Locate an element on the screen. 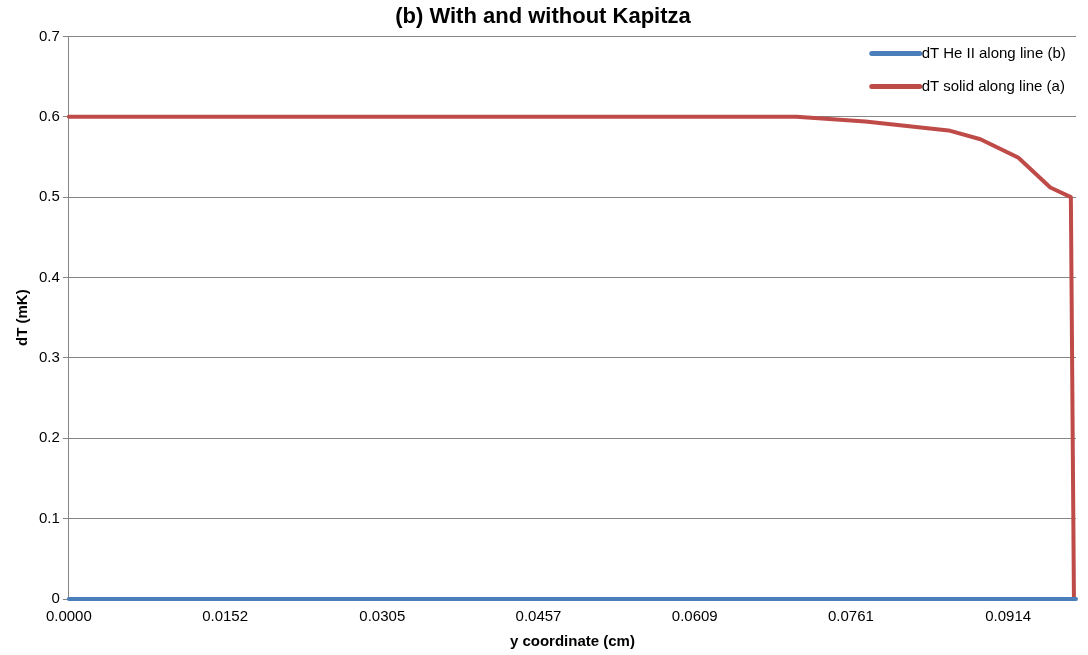 Image resolution: width=1088 pixels, height=655 pixels. legend-label: dT solid along line (a) is located at coordinates (993, 85).